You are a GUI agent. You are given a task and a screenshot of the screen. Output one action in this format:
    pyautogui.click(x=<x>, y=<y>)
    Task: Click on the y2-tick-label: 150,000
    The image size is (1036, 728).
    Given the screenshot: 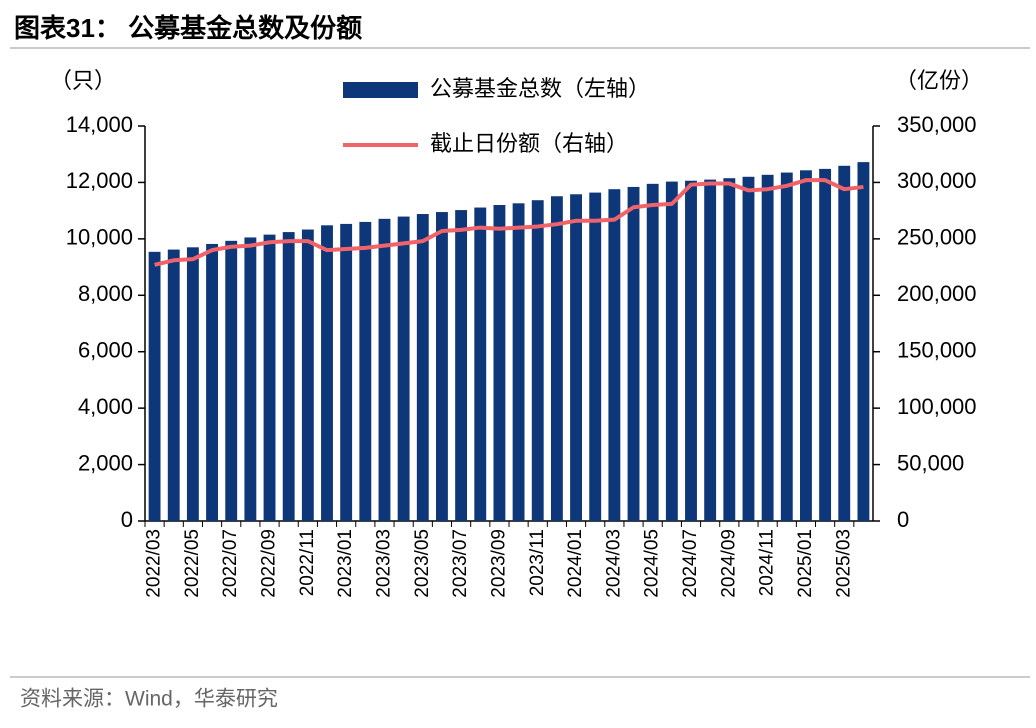 What is the action you would take?
    pyautogui.click(x=937, y=350)
    